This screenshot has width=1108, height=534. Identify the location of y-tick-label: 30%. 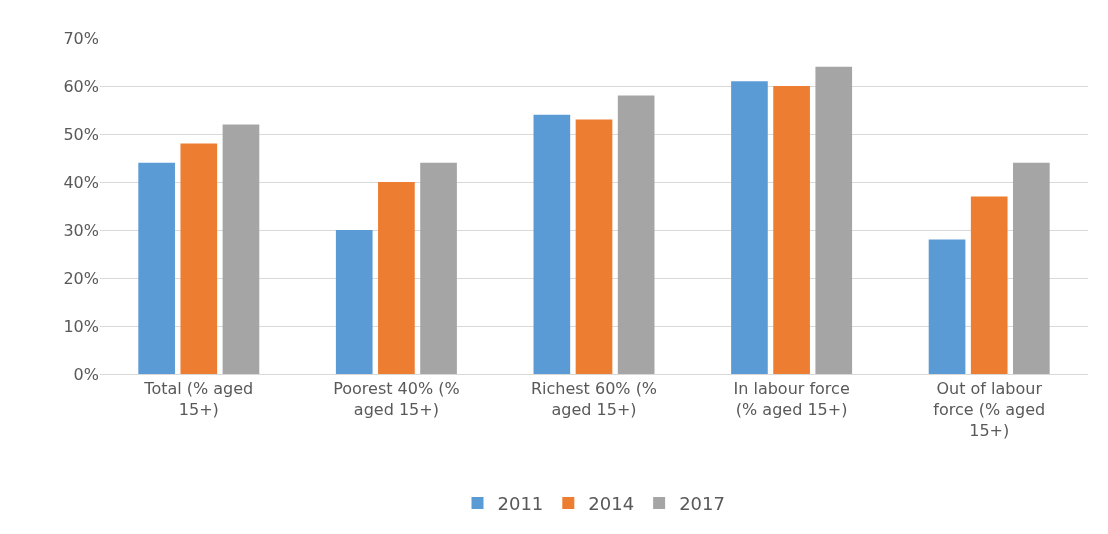
(81, 230).